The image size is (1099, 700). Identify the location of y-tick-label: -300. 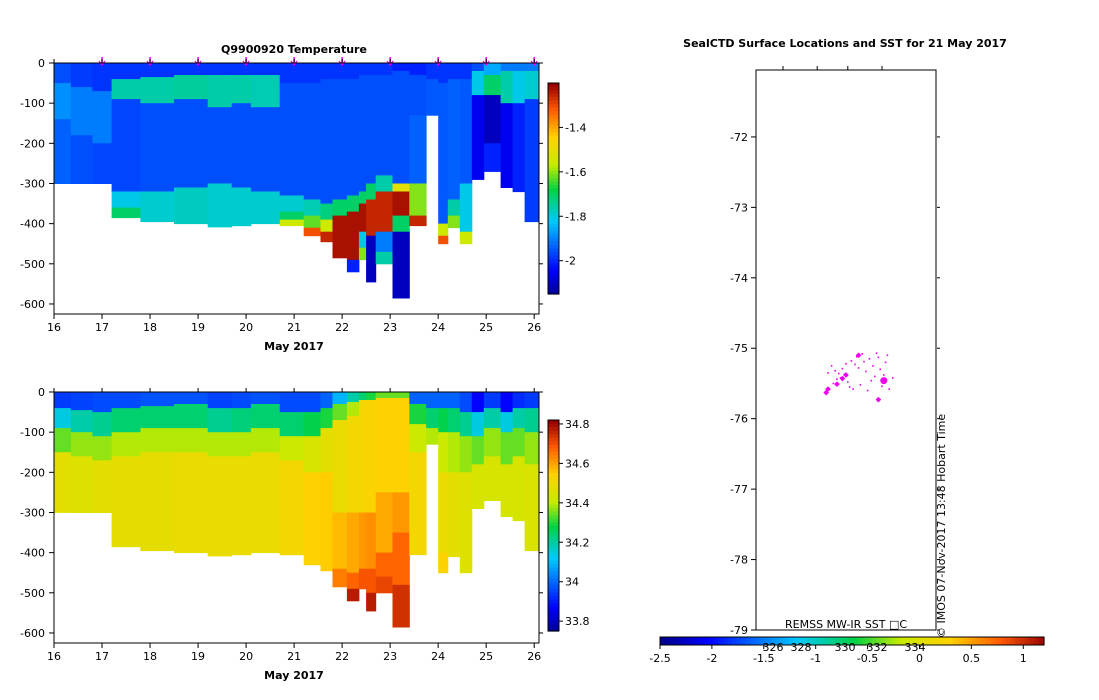
(32, 512).